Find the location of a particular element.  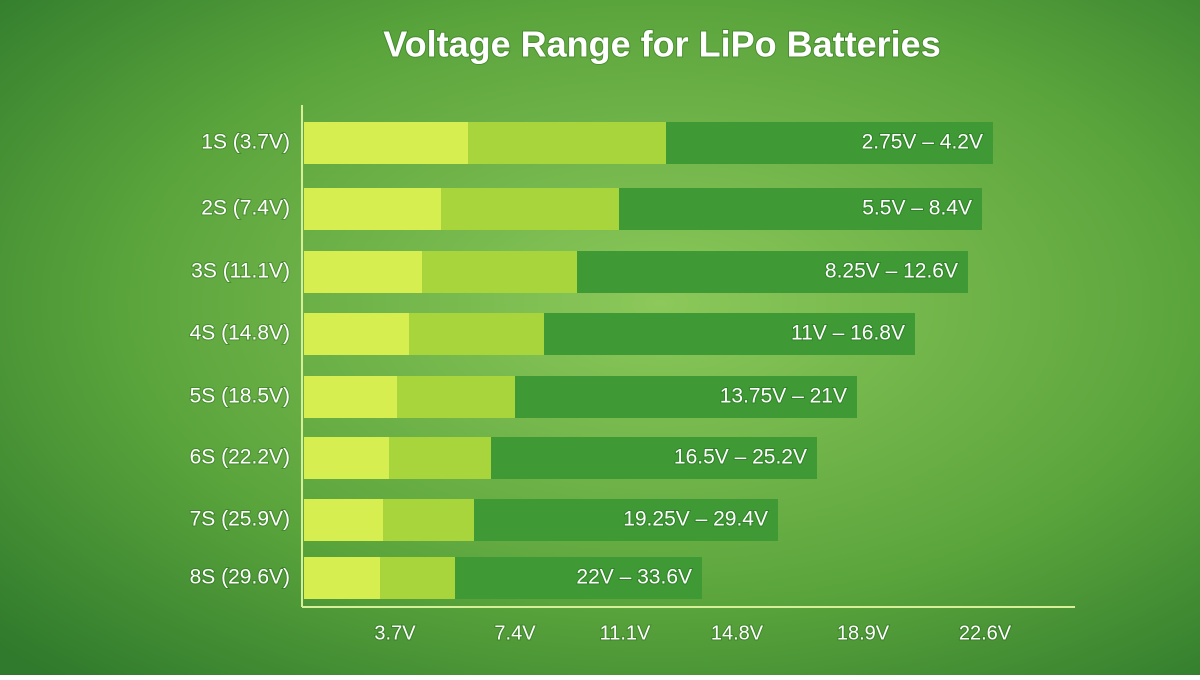

x-tick-label: 14.8V is located at coordinates (737, 633).